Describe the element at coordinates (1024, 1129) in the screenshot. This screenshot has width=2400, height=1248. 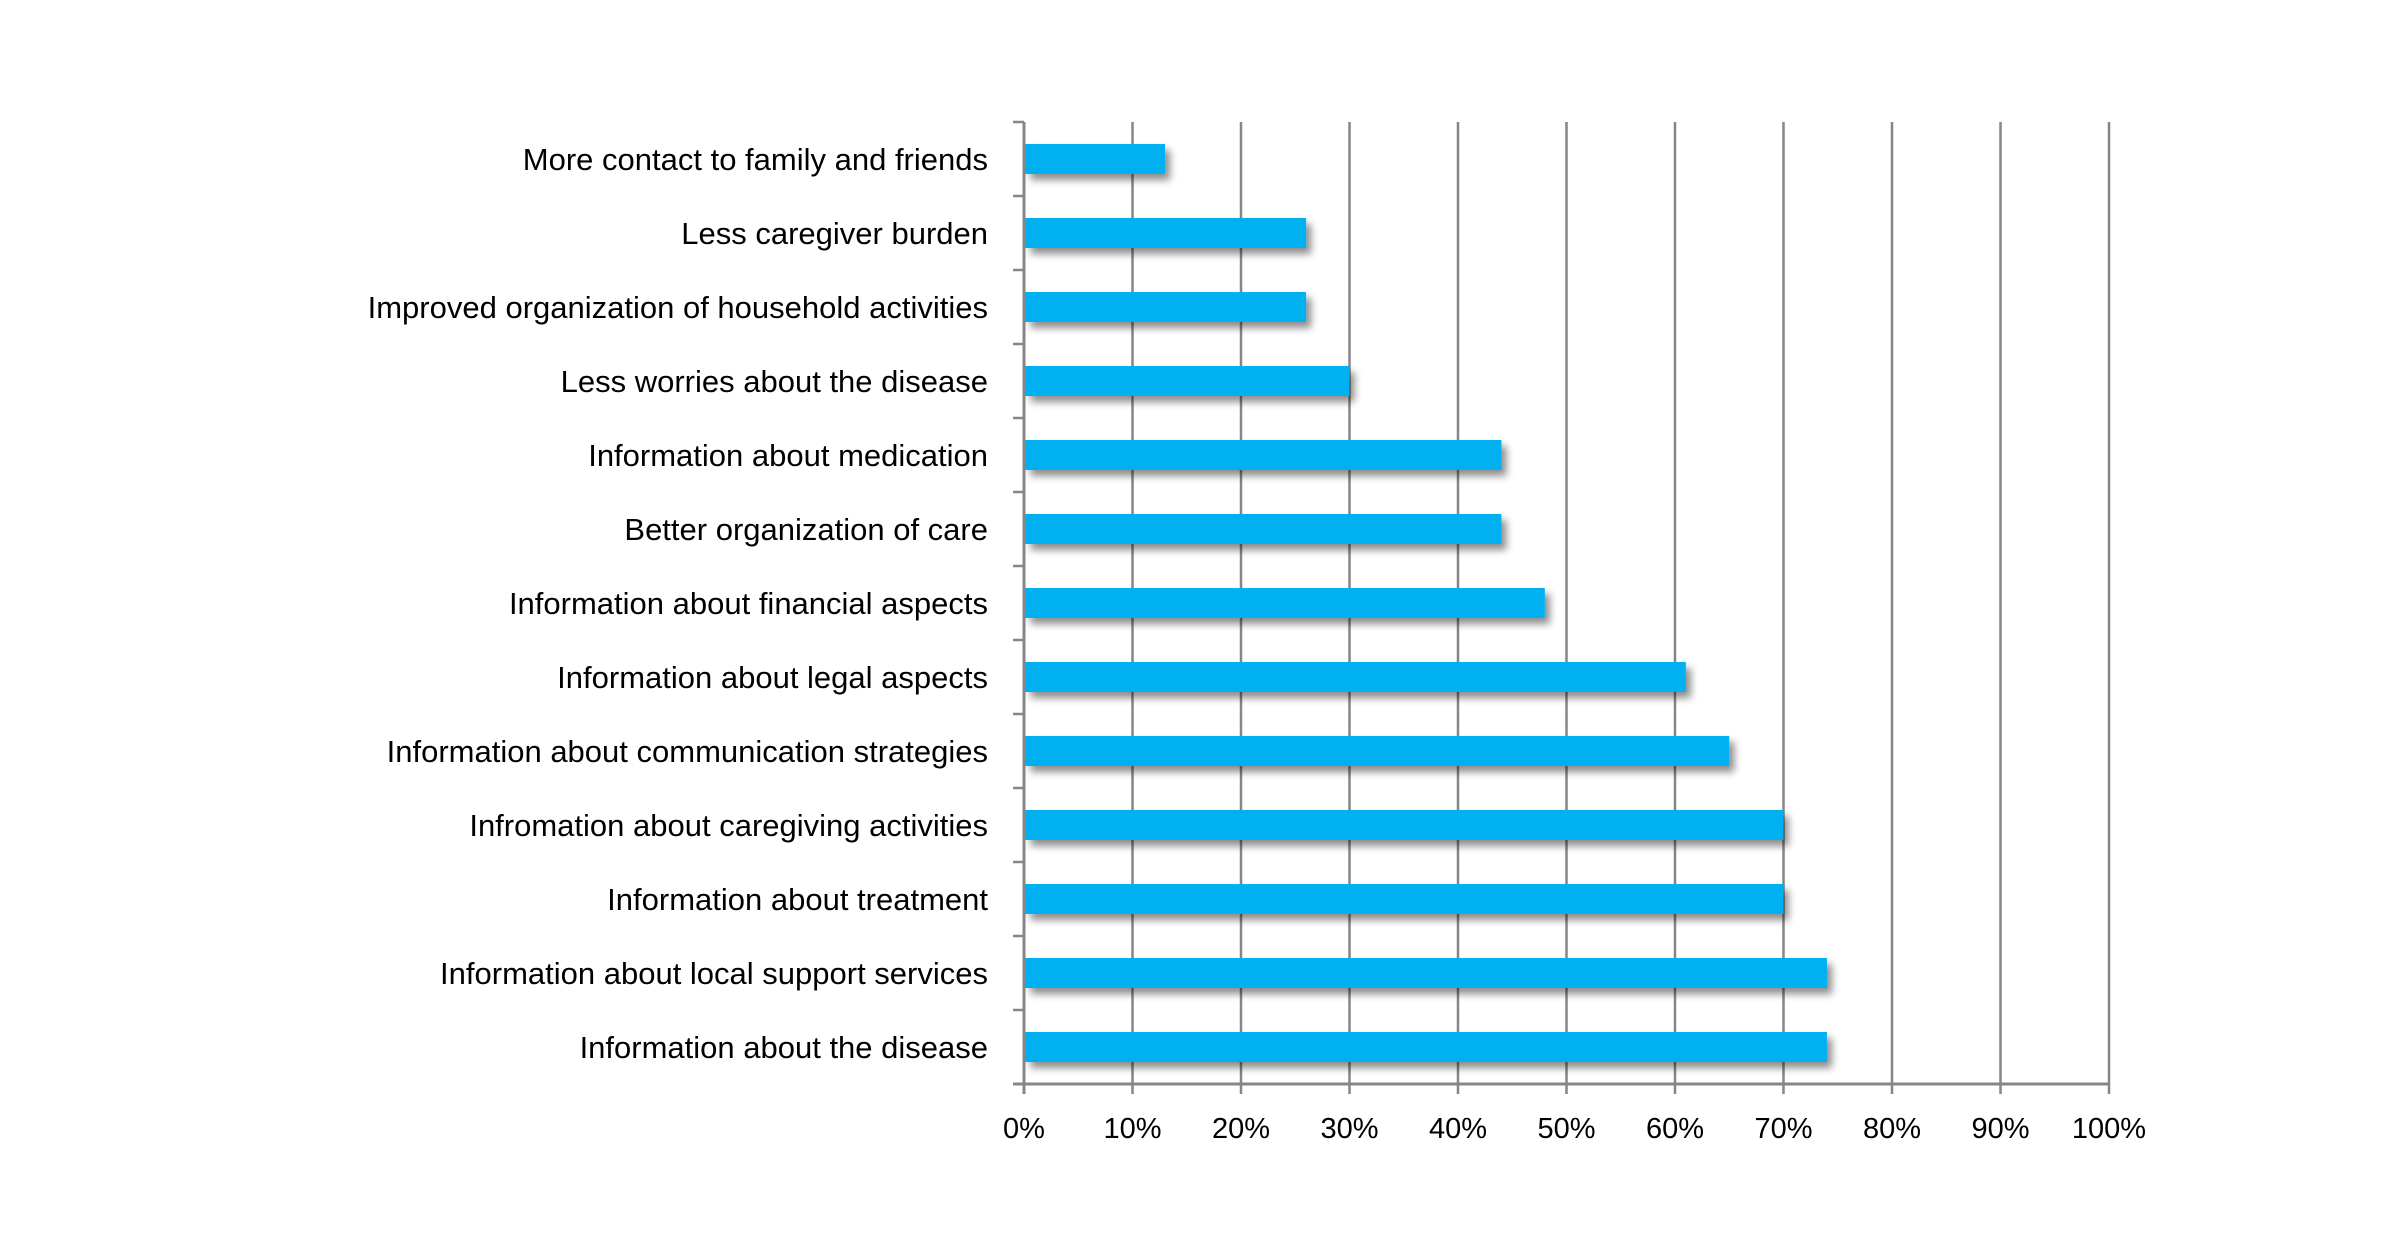
I see `x-tick-label: 0%` at that location.